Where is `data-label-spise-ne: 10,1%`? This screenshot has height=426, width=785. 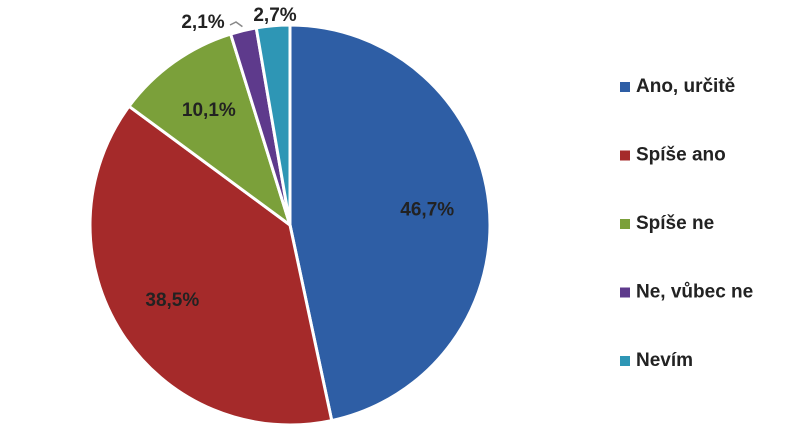
data-label-spise-ne: 10,1% is located at coordinates (209, 110).